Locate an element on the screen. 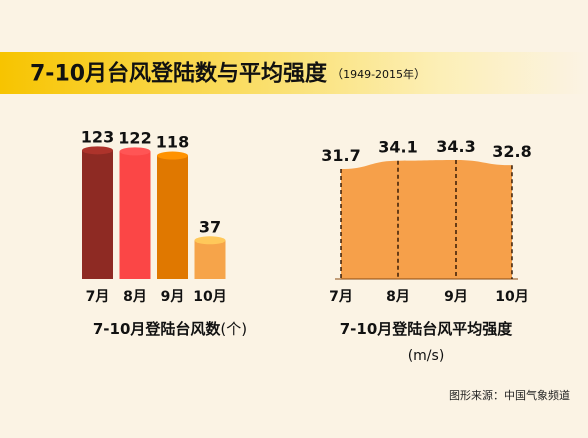 This screenshot has height=438, width=588. intensity-chart: 31.7 7月 34.1 8月 34.3 9月 32.8 10月 is located at coordinates (426, 221).